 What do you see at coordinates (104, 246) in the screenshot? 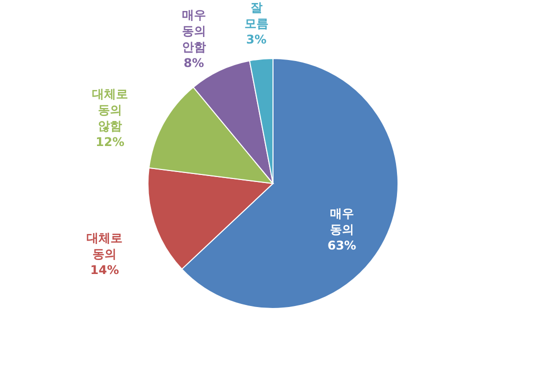
I see `slice-label: 대체로 동의` at bounding box center [104, 246].